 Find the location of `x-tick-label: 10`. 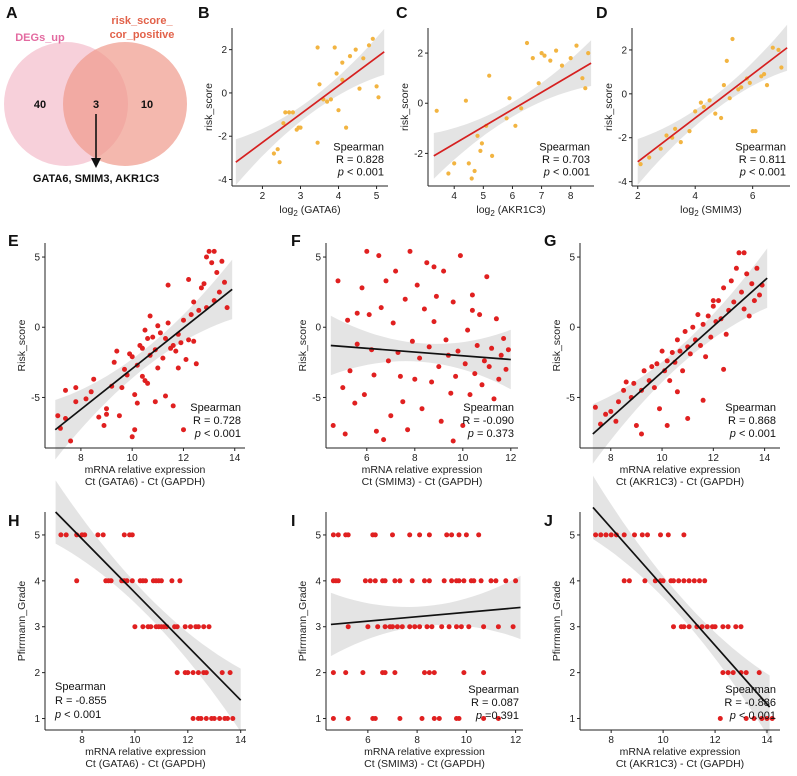

x-tick-label: 10 is located at coordinates (662, 458).